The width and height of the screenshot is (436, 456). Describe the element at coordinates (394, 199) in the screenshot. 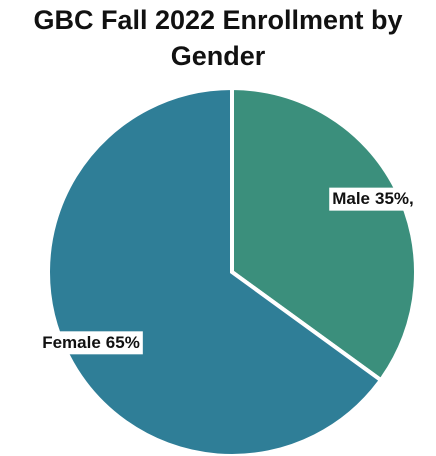

I see `value-label: 35%,` at that location.